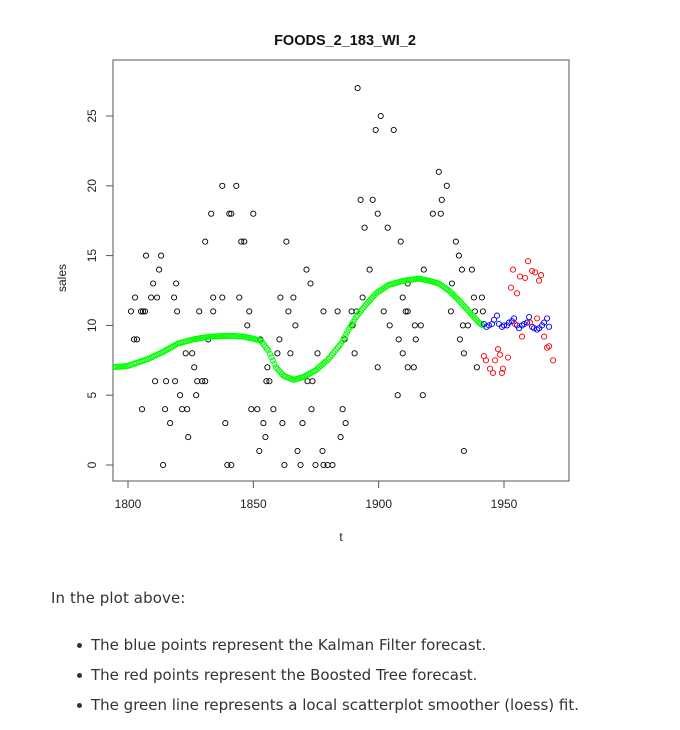 This screenshot has height=730, width=680. Describe the element at coordinates (92, 395) in the screenshot. I see `y-tick-label: 5` at that location.